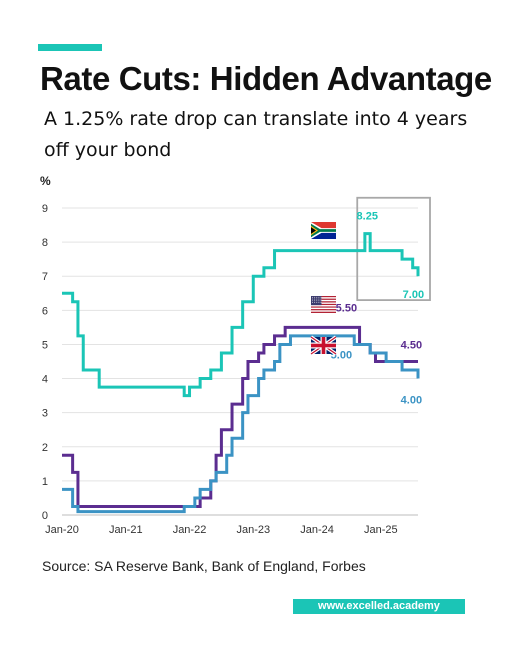 The width and height of the screenshot is (507, 655). Describe the element at coordinates (411, 401) in the screenshot. I see `uk-value-label: 4.00` at that location.